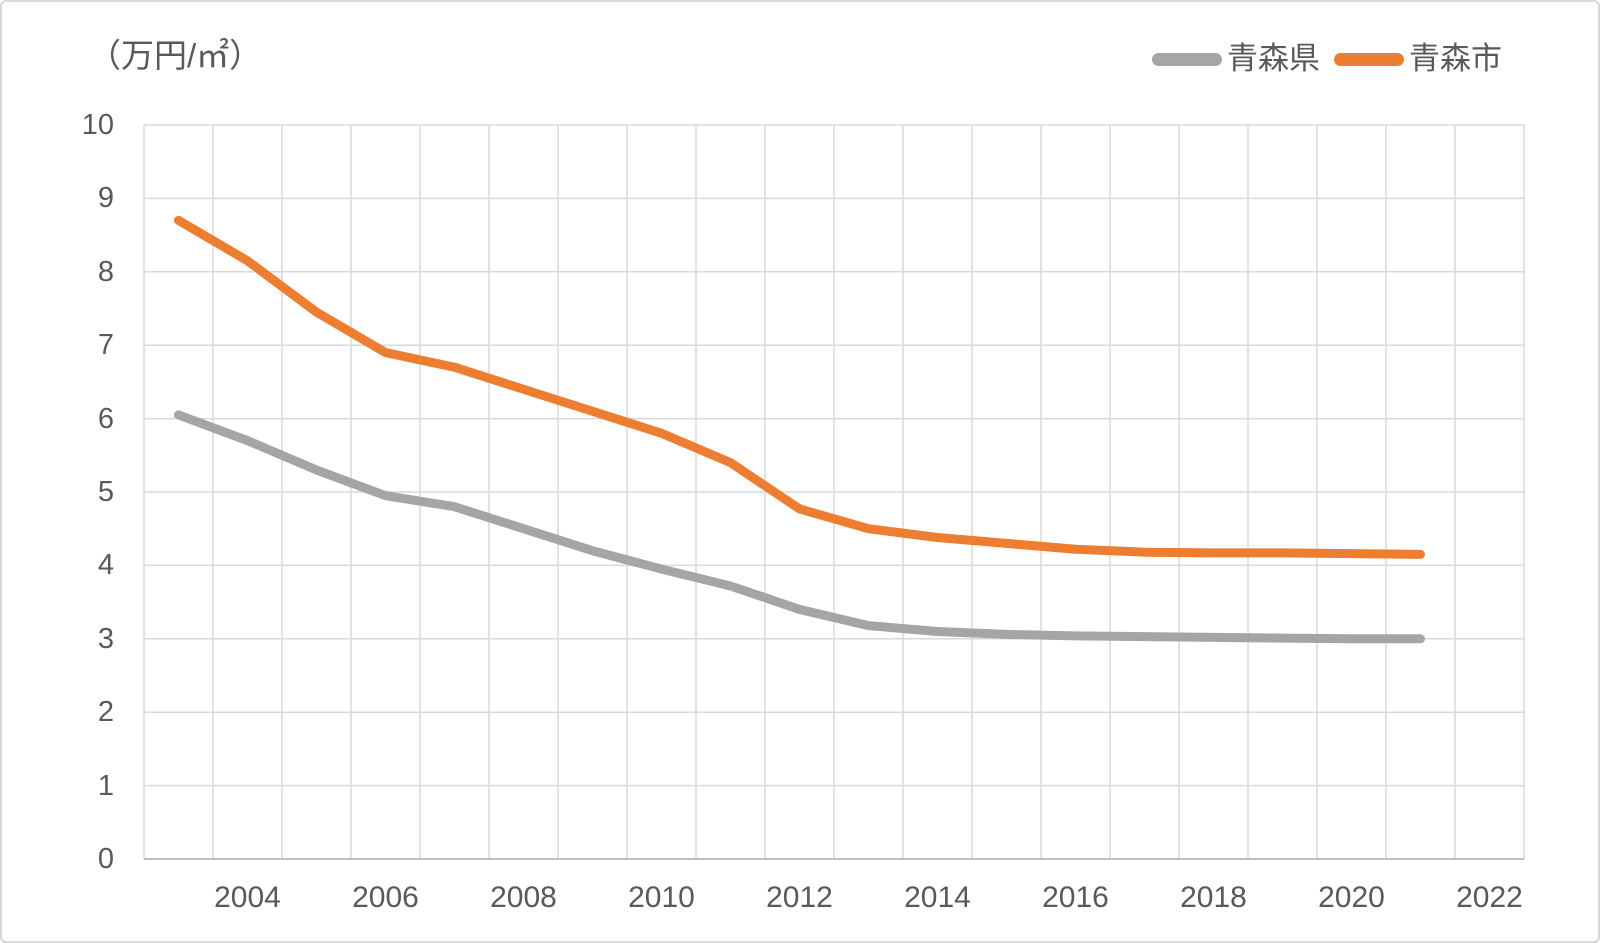 The image size is (1600, 943). What do you see at coordinates (105, 492) in the screenshot?
I see `y-tick-label: 5` at bounding box center [105, 492].